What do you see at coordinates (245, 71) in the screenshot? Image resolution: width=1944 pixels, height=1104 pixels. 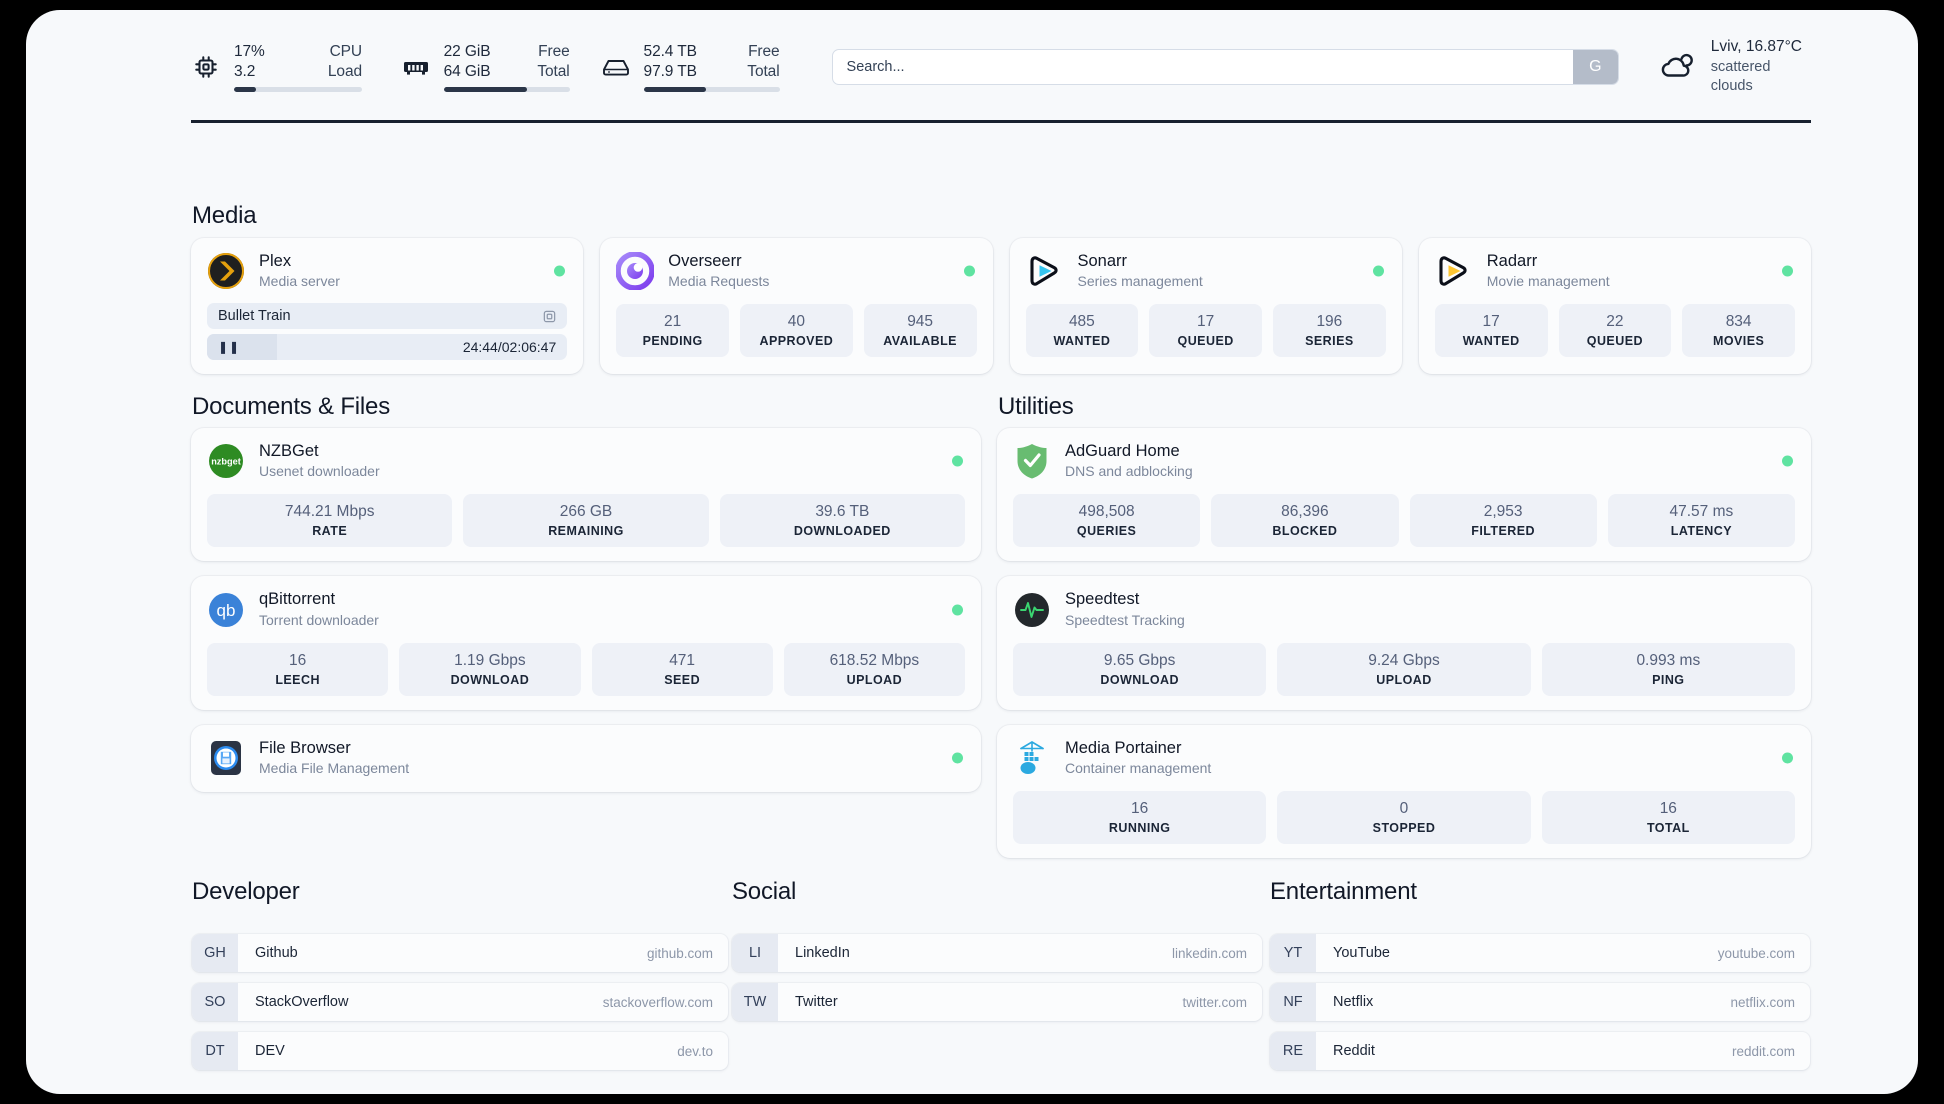 I see `cpu-value-bottom: 3.2` at bounding box center [245, 71].